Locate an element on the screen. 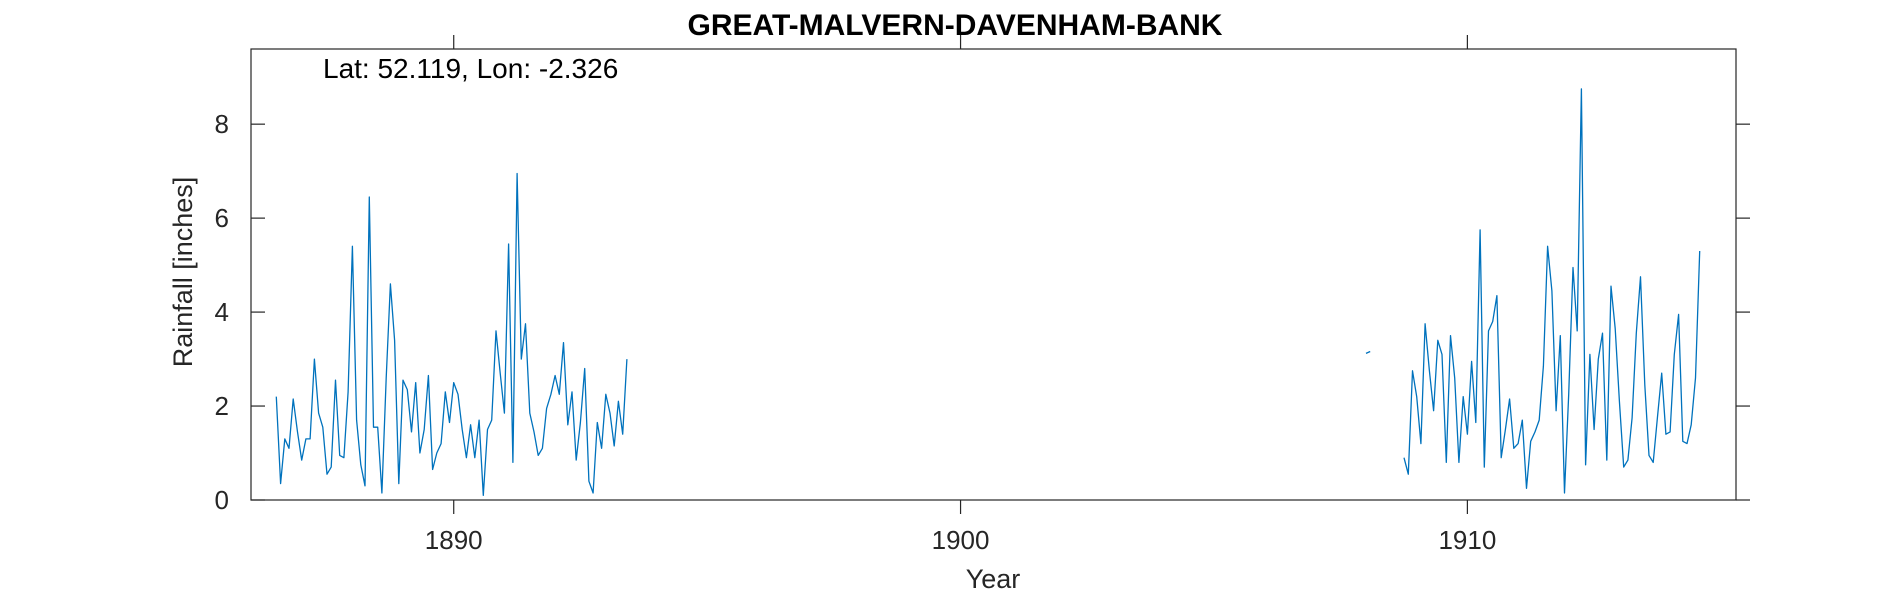  x-axis-label: Year is located at coordinates (993, 577).